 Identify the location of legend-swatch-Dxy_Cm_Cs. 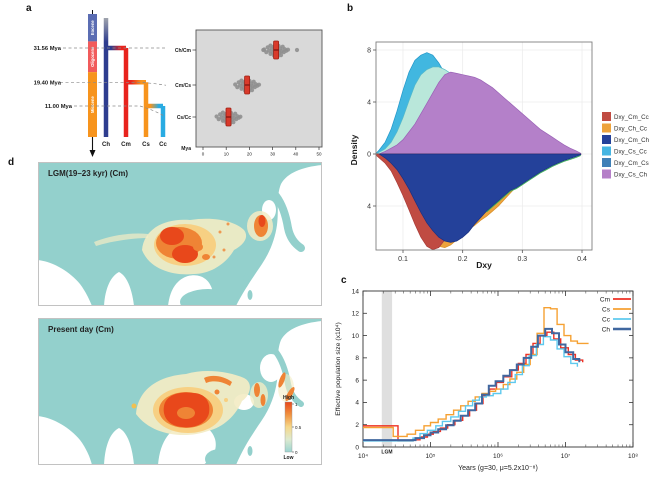
(606, 162).